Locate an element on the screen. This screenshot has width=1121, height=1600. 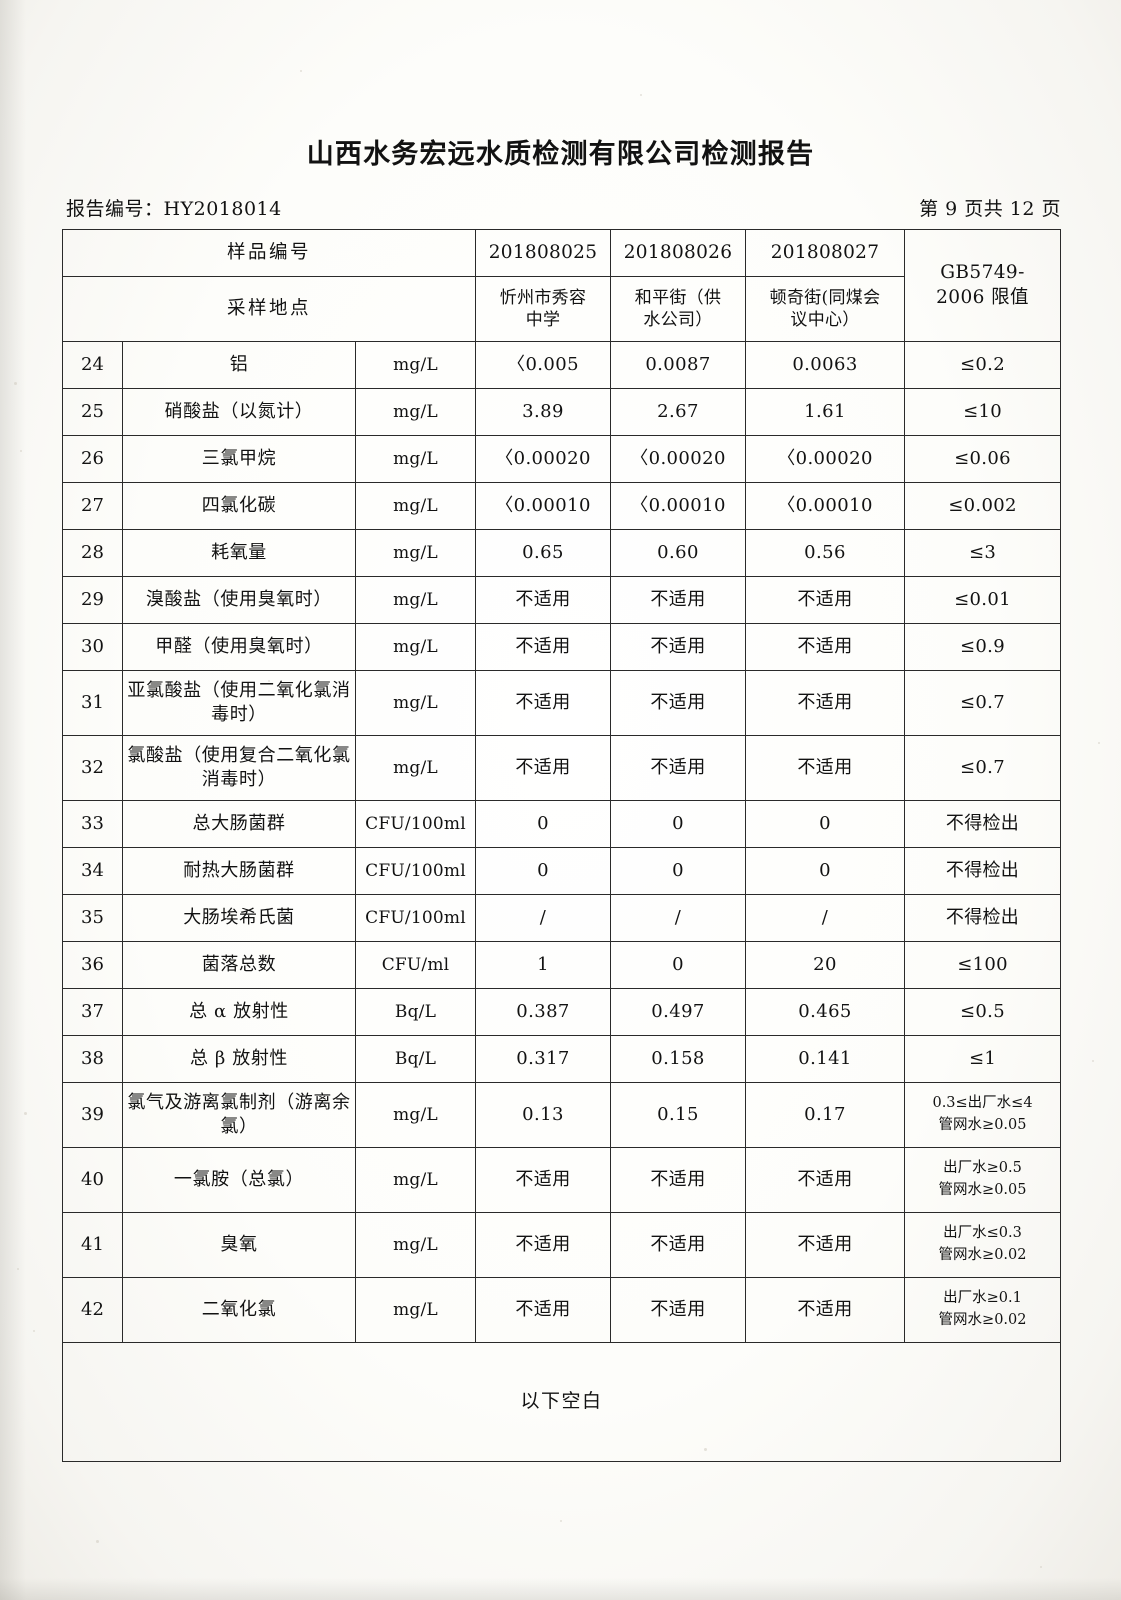
row-value-sample-1: 1 is located at coordinates (543, 965).